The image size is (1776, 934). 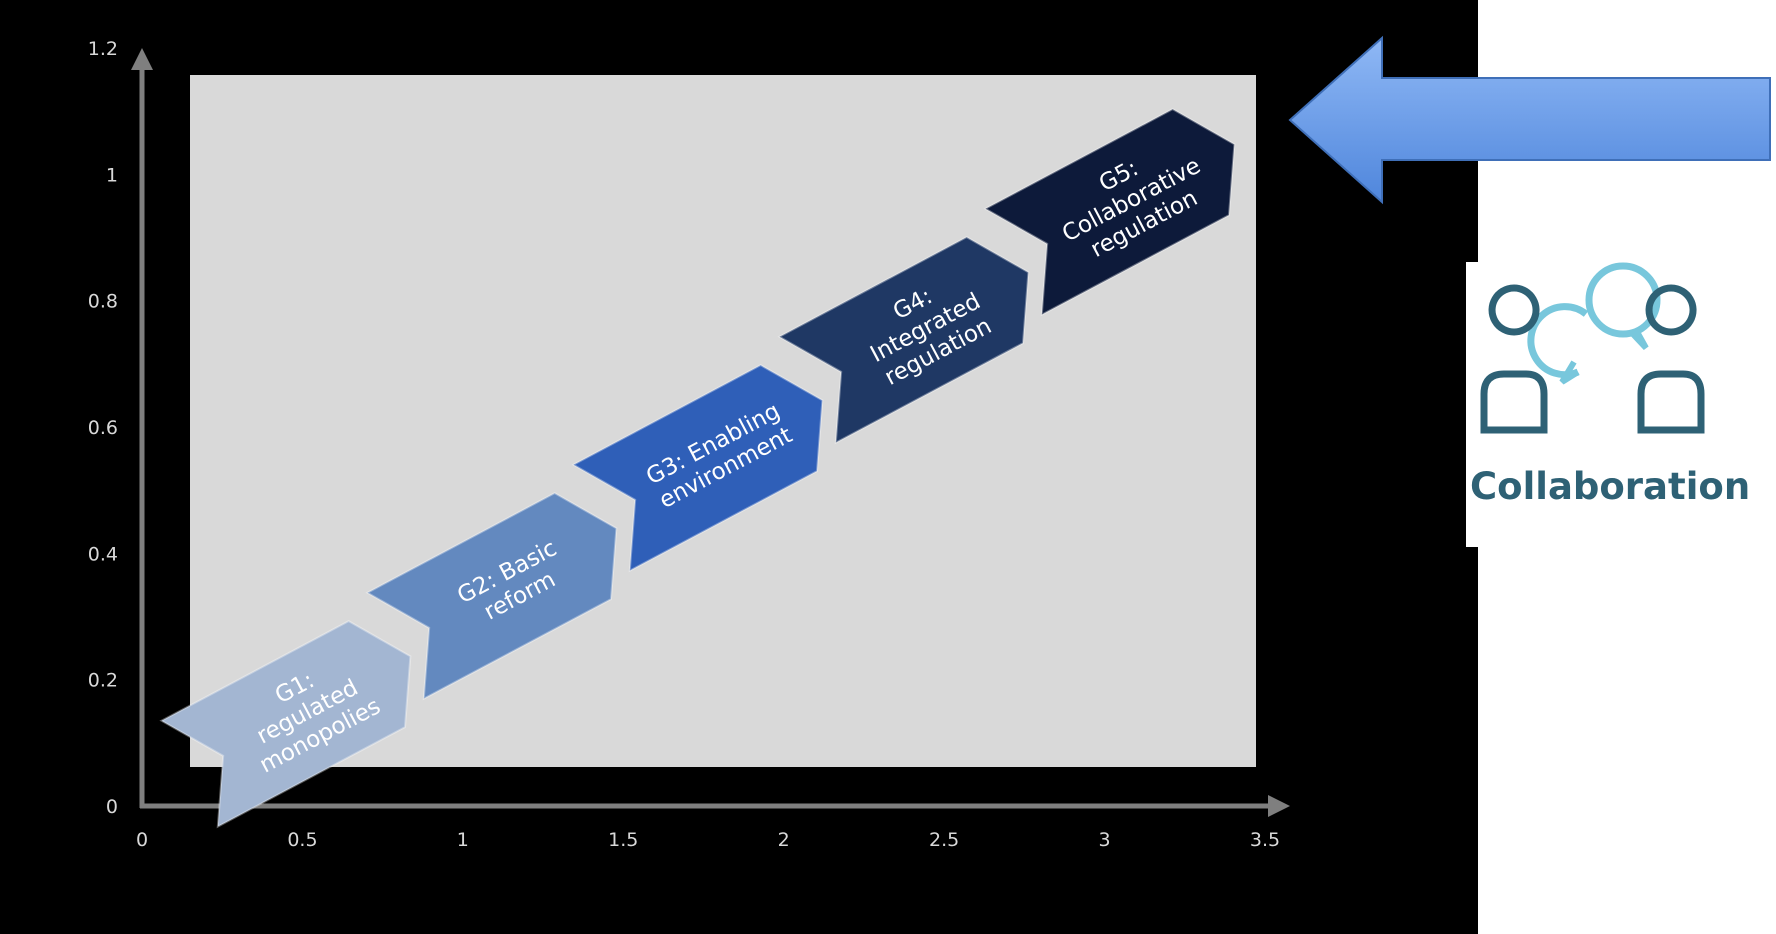 What do you see at coordinates (112, 175) in the screenshot?
I see `y-tick-label: 1` at bounding box center [112, 175].